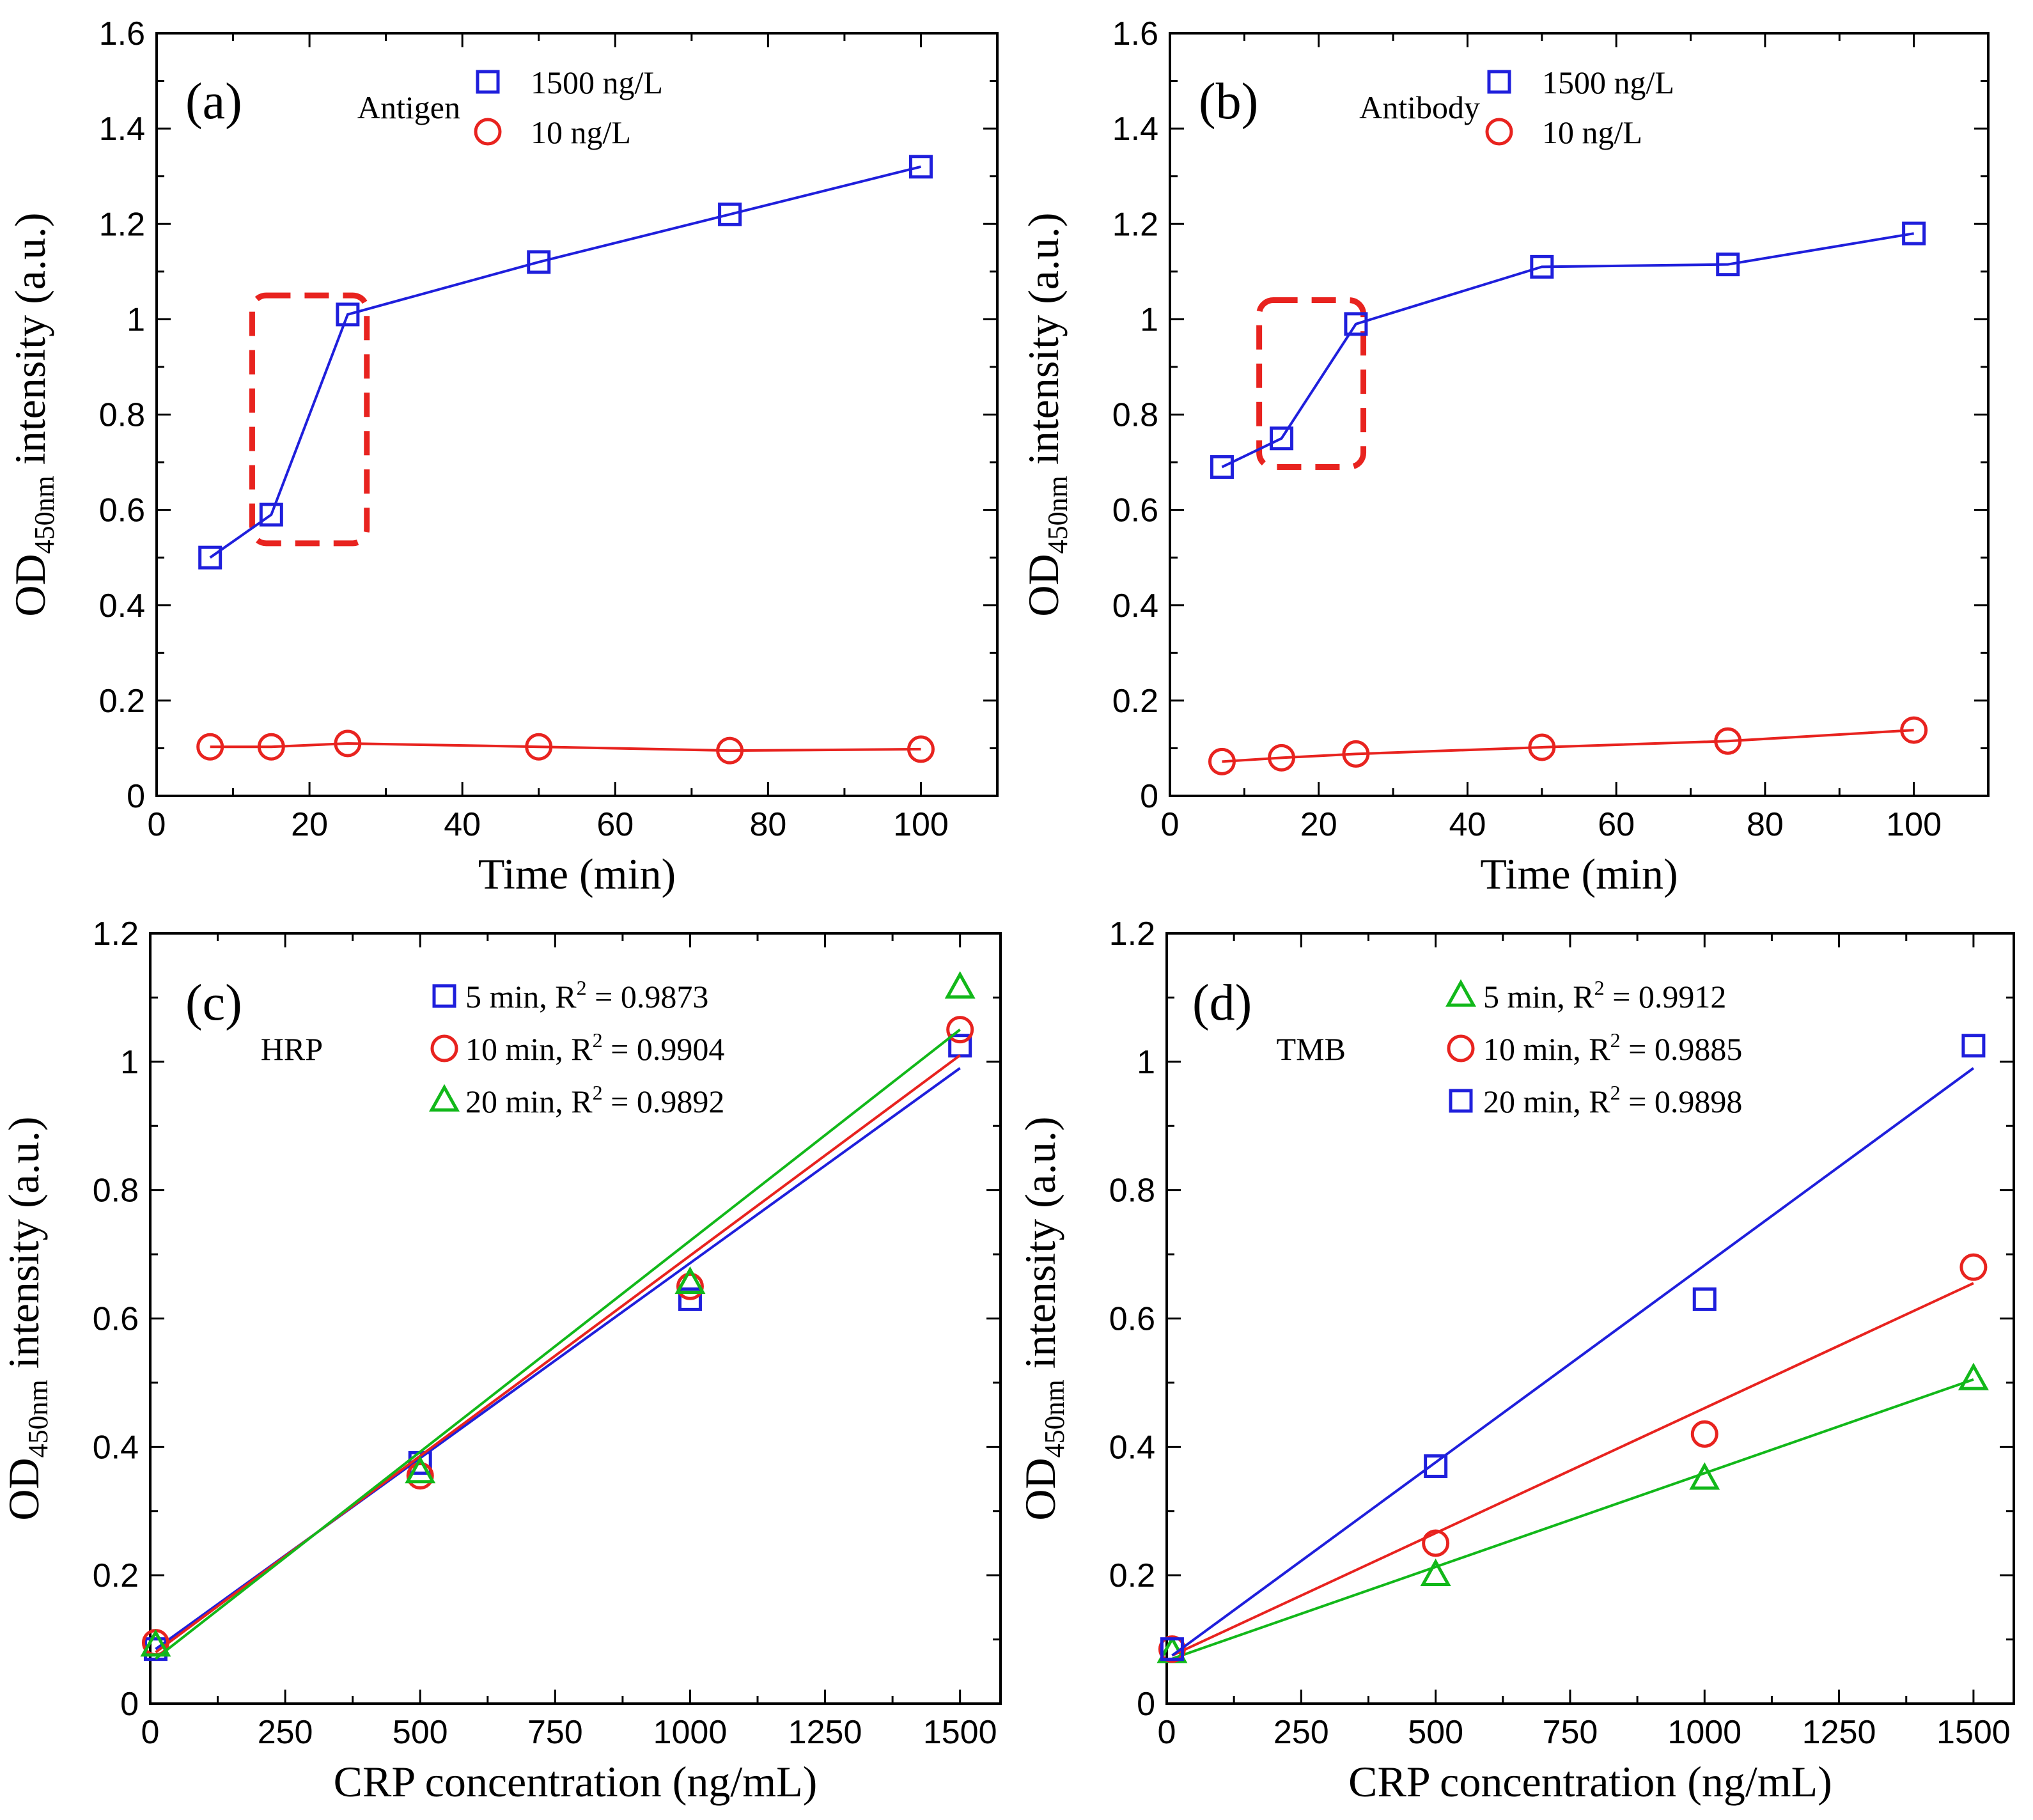 This screenshot has height=1820, width=2033. I want to click on highlight-box, so click(309, 419).